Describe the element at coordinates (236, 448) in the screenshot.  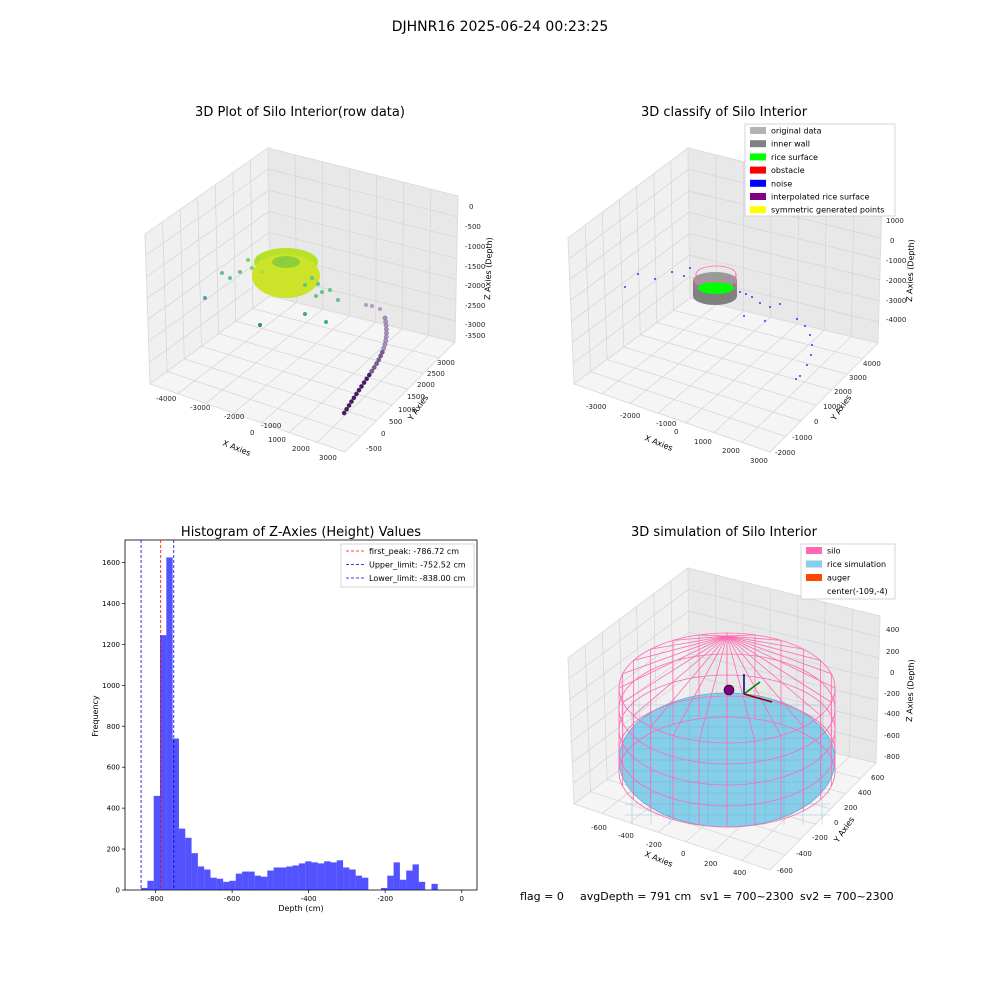
I see `panel1-x-label: X Axies` at that location.